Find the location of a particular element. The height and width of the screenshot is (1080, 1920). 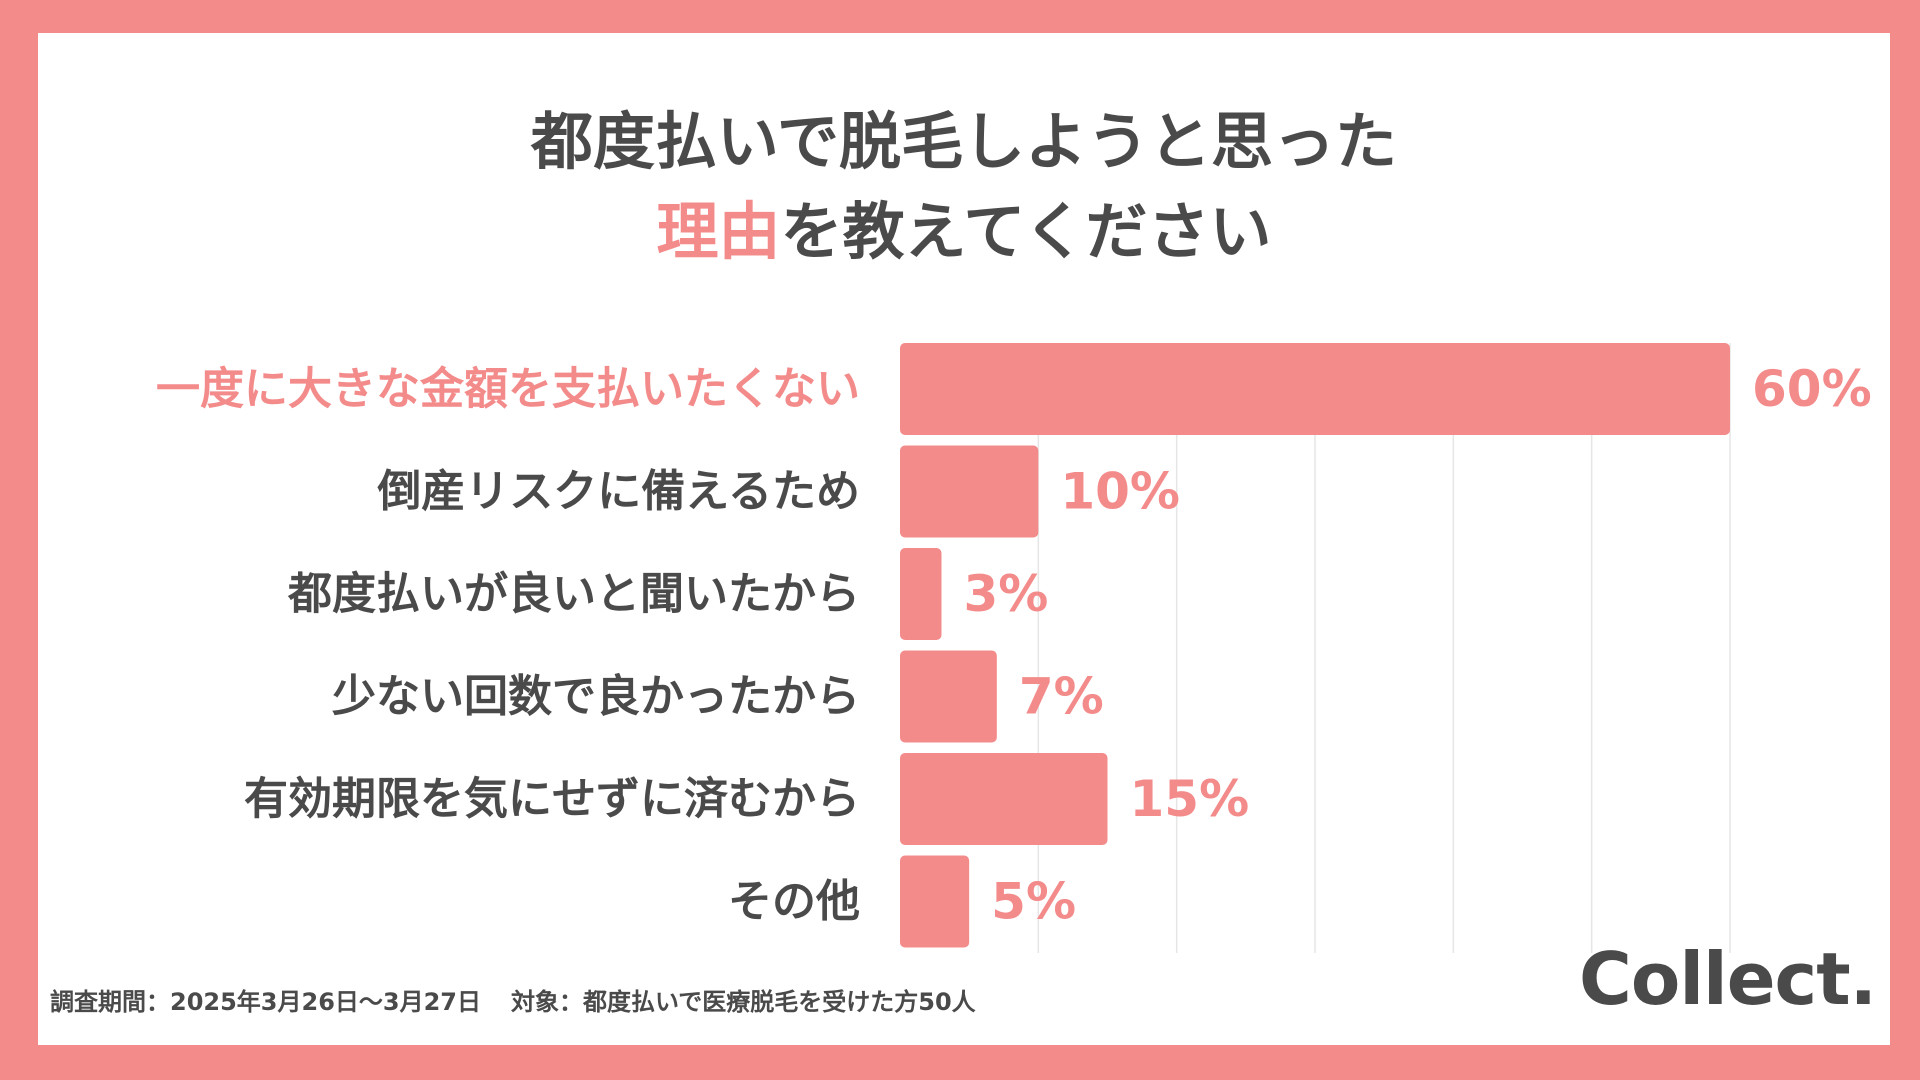

value-label: 10% is located at coordinates (1120, 492).